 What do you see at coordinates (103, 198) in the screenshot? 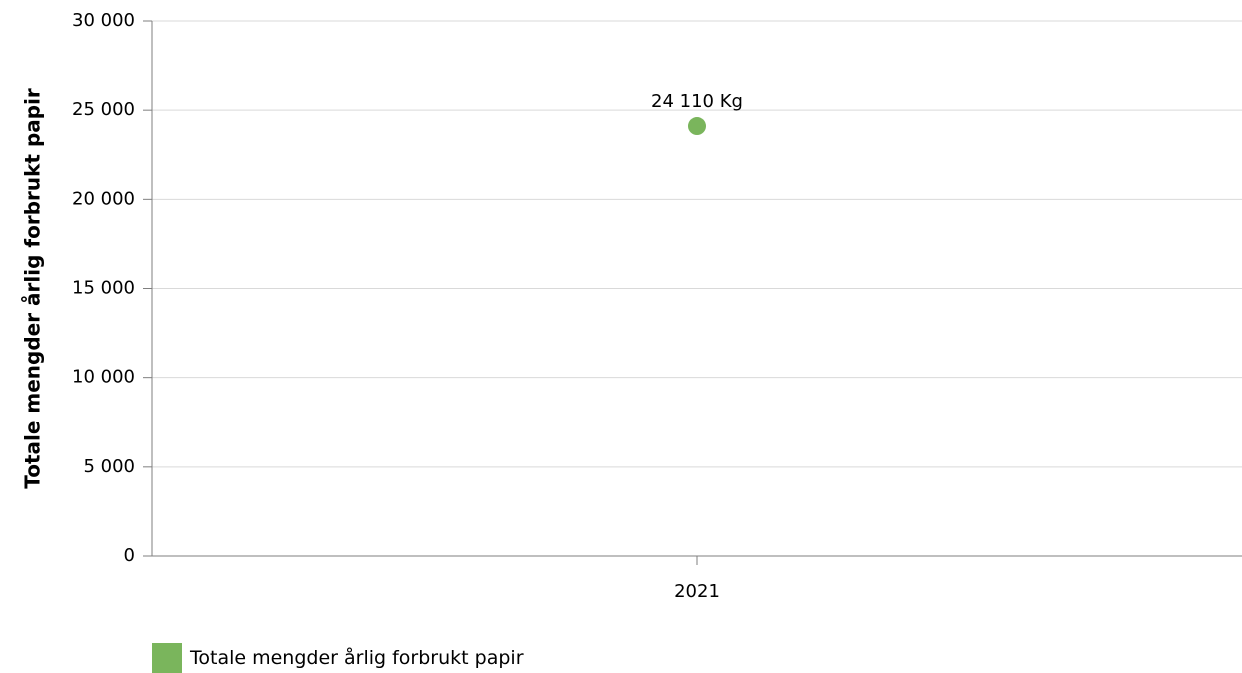
I see `y-tick-label: 20 000` at bounding box center [103, 198].